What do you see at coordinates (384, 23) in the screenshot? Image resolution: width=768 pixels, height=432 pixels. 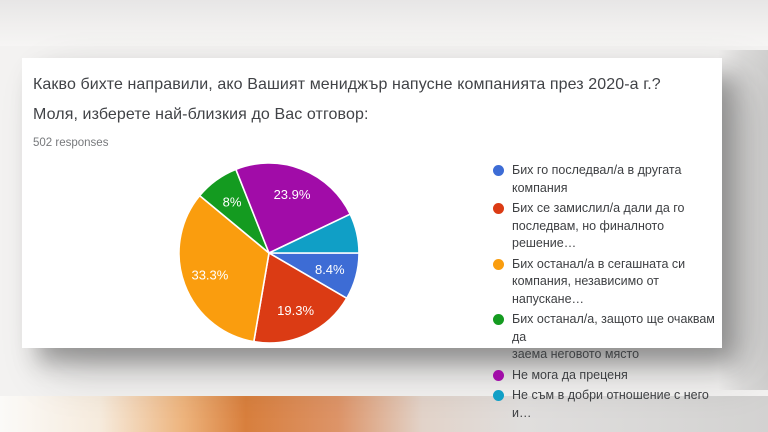 I see `background-top-strip` at bounding box center [384, 23].